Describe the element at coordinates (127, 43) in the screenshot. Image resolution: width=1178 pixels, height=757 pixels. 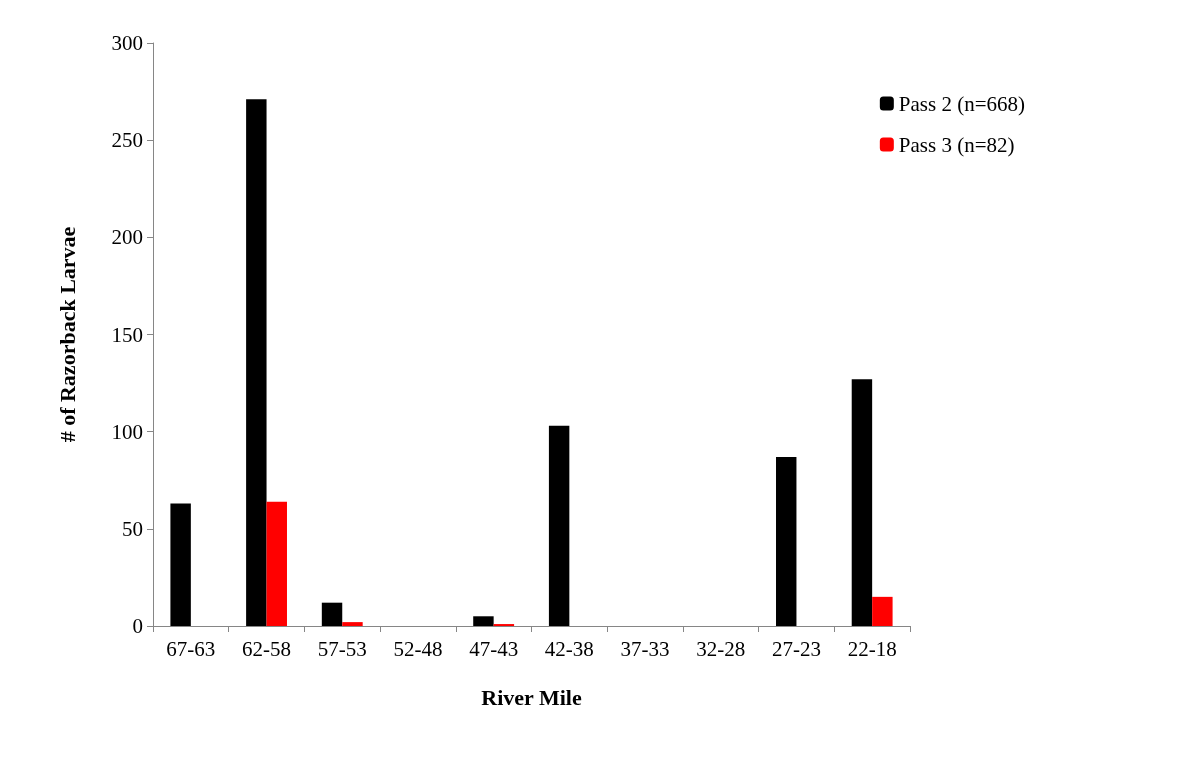
I see `y-tick-label: 300` at that location.